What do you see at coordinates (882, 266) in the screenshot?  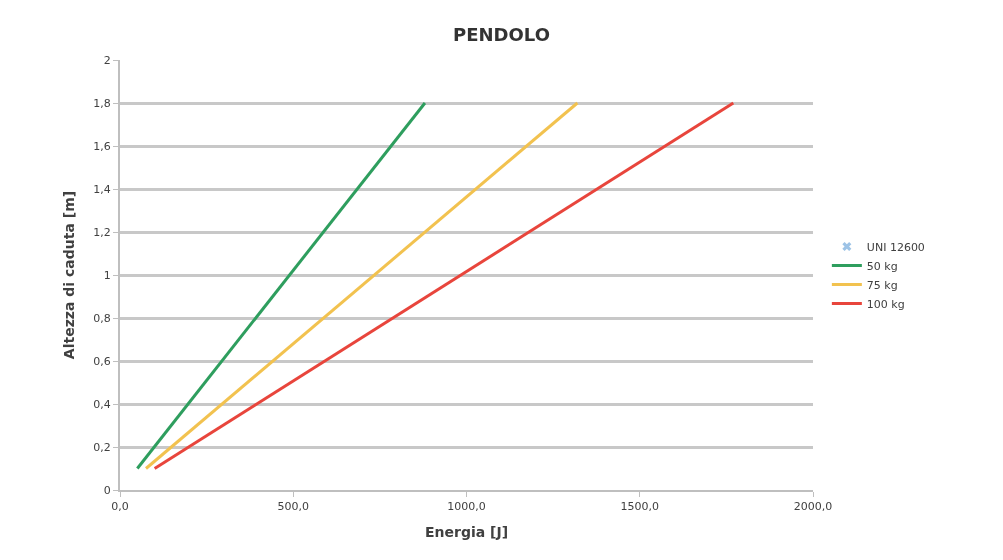 I see `legend-label: 50 kg` at bounding box center [882, 266].